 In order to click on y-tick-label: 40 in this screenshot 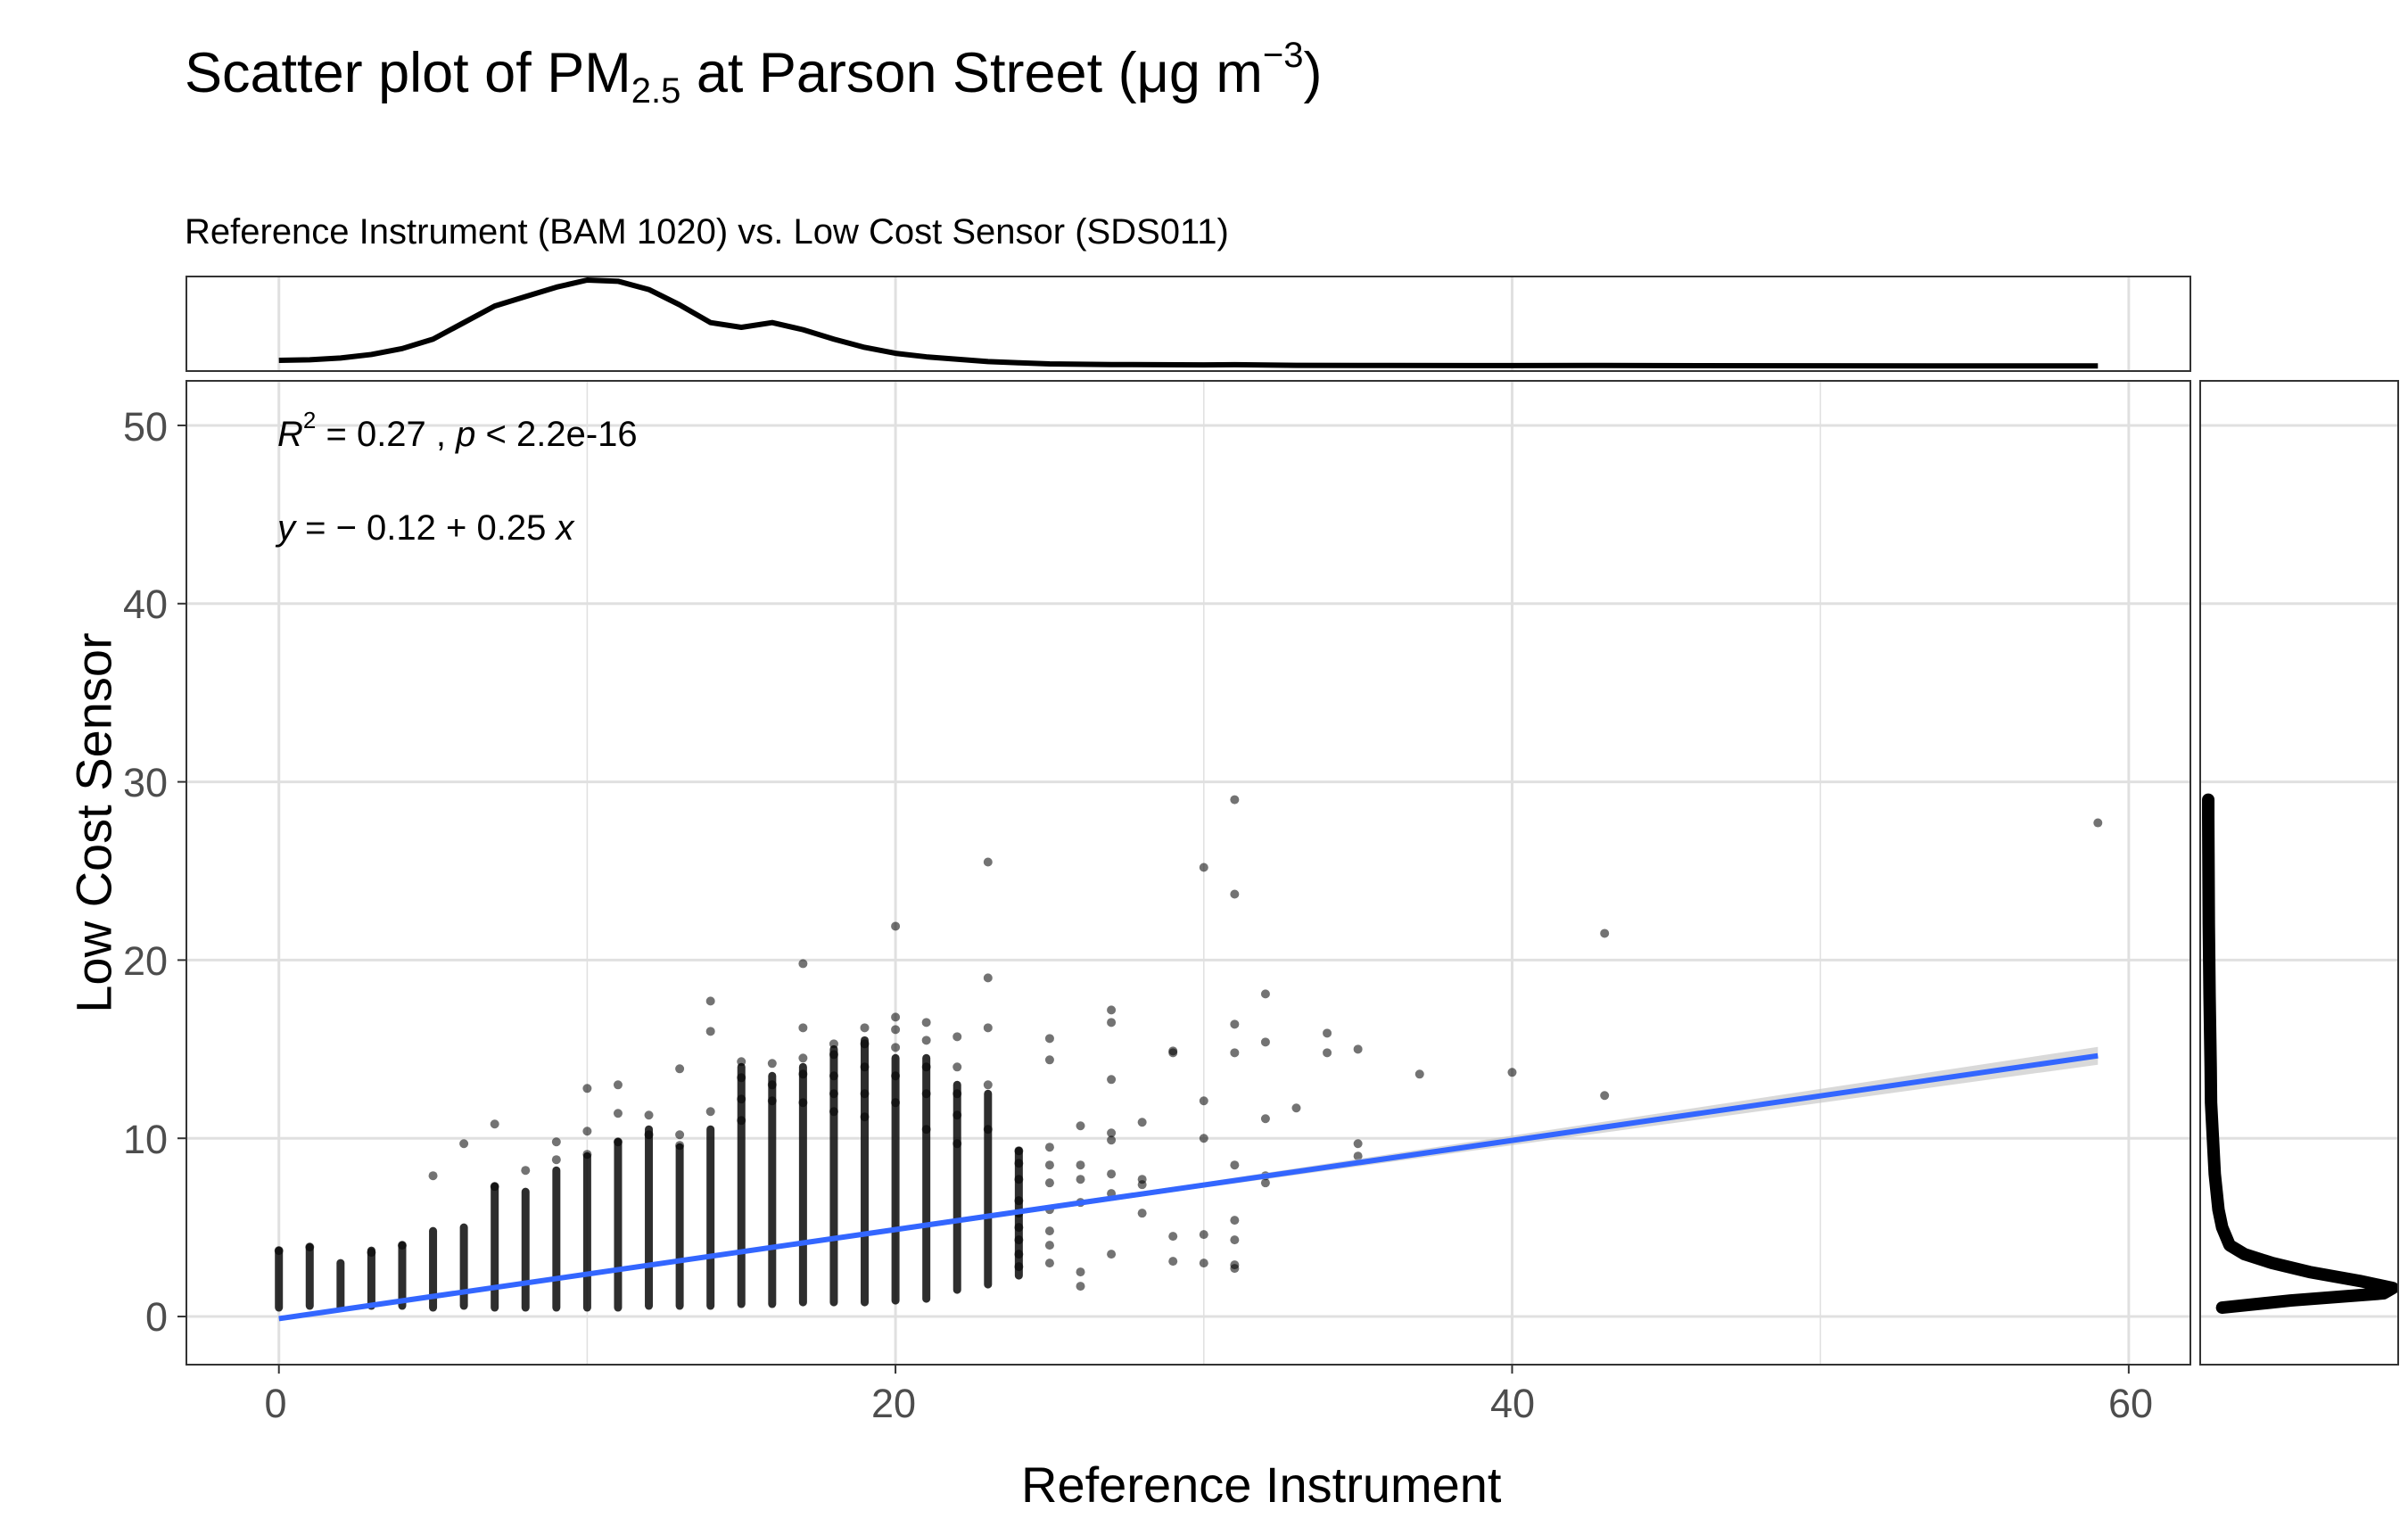, I will do `click(145, 605)`.